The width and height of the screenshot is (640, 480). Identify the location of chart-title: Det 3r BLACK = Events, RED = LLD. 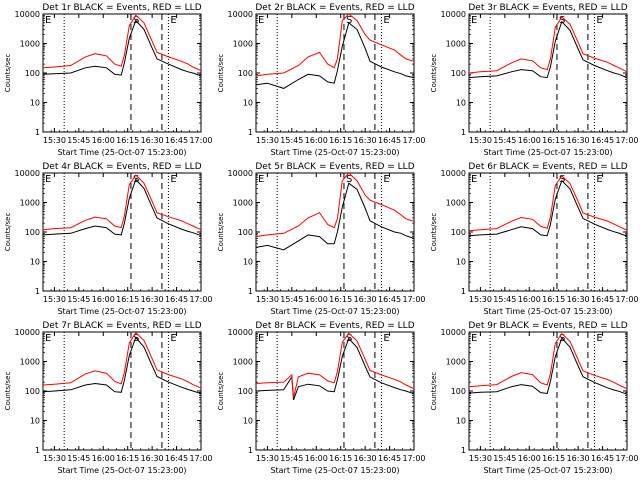
(547, 8).